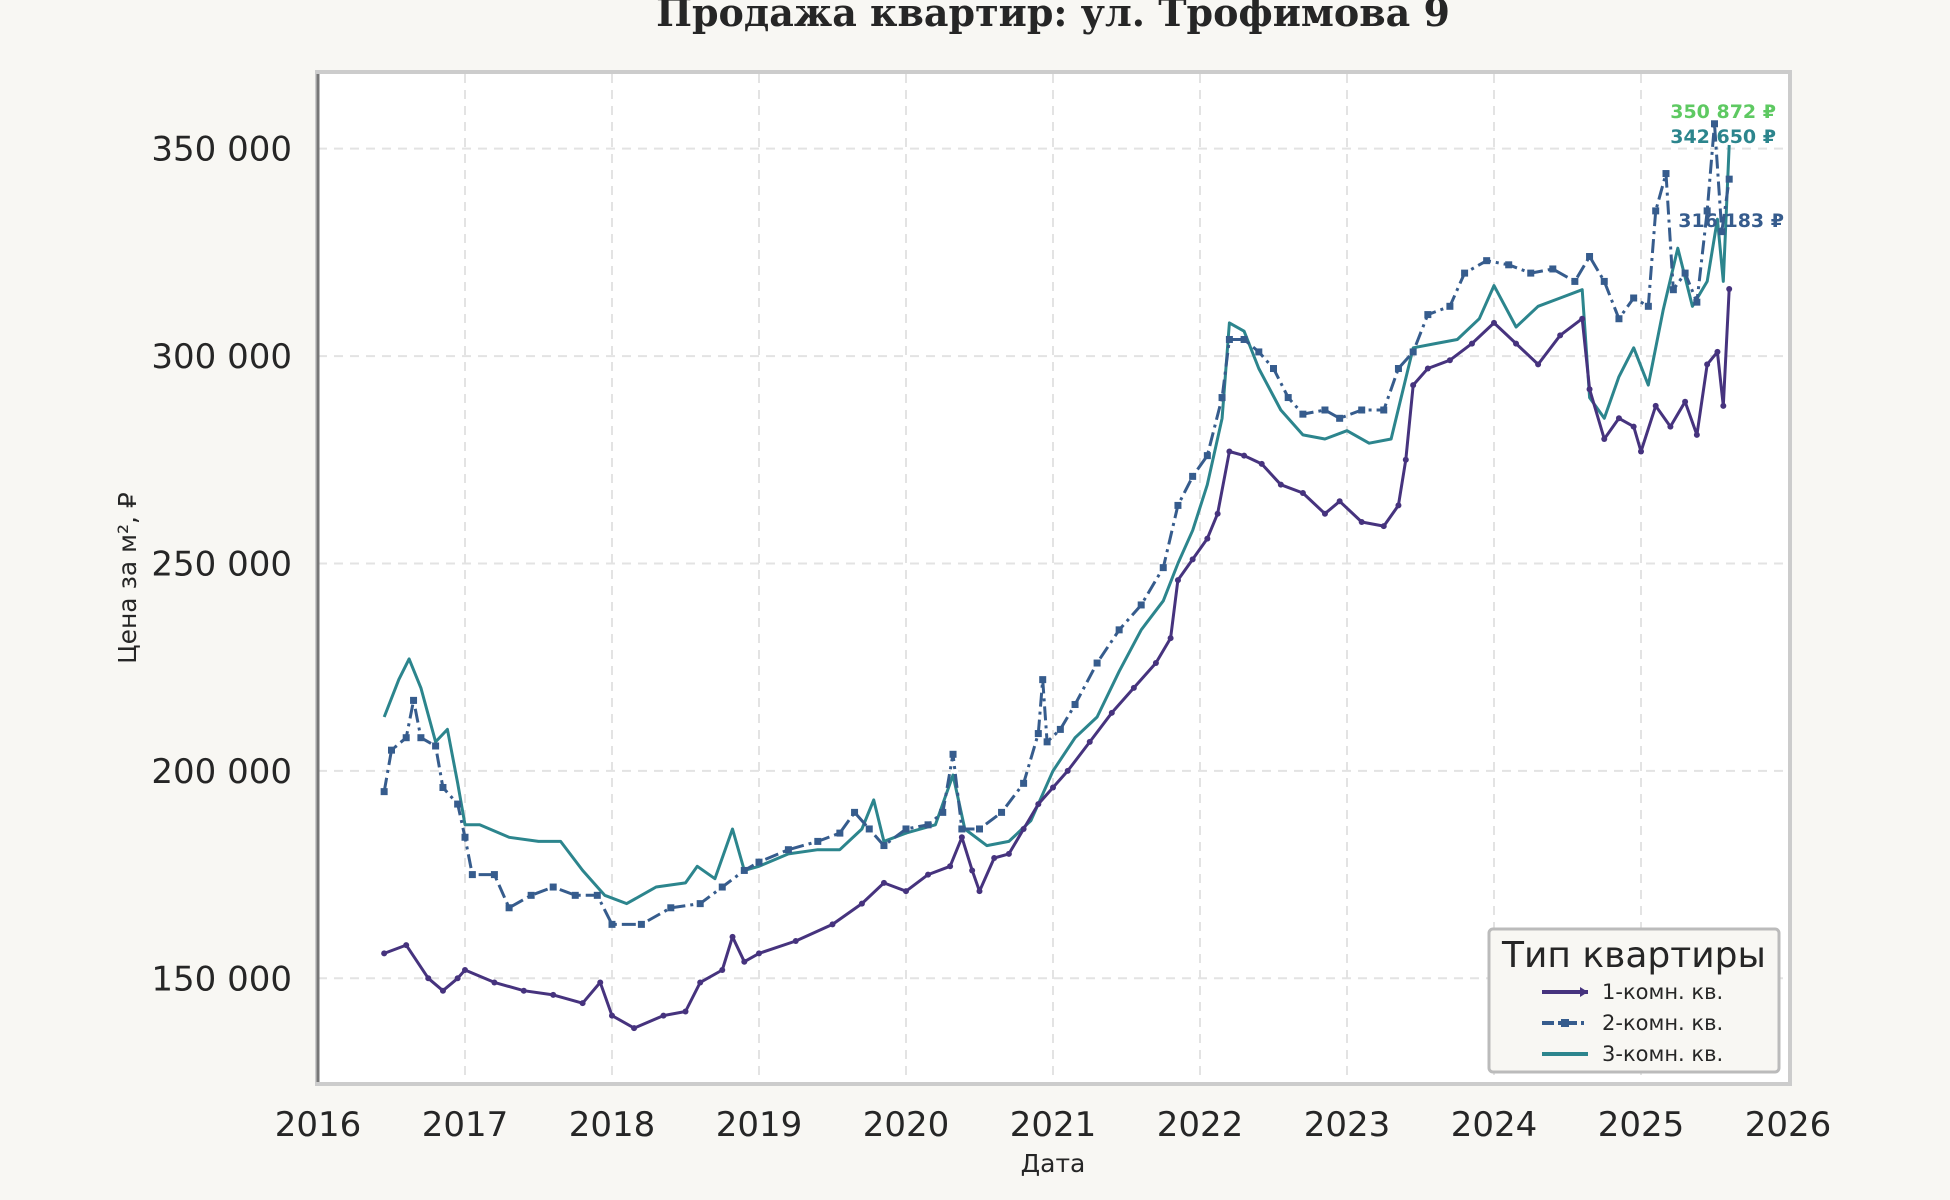  What do you see at coordinates (221, 150) in the screenshot?
I see `y-tick-label: 350 000` at bounding box center [221, 150].